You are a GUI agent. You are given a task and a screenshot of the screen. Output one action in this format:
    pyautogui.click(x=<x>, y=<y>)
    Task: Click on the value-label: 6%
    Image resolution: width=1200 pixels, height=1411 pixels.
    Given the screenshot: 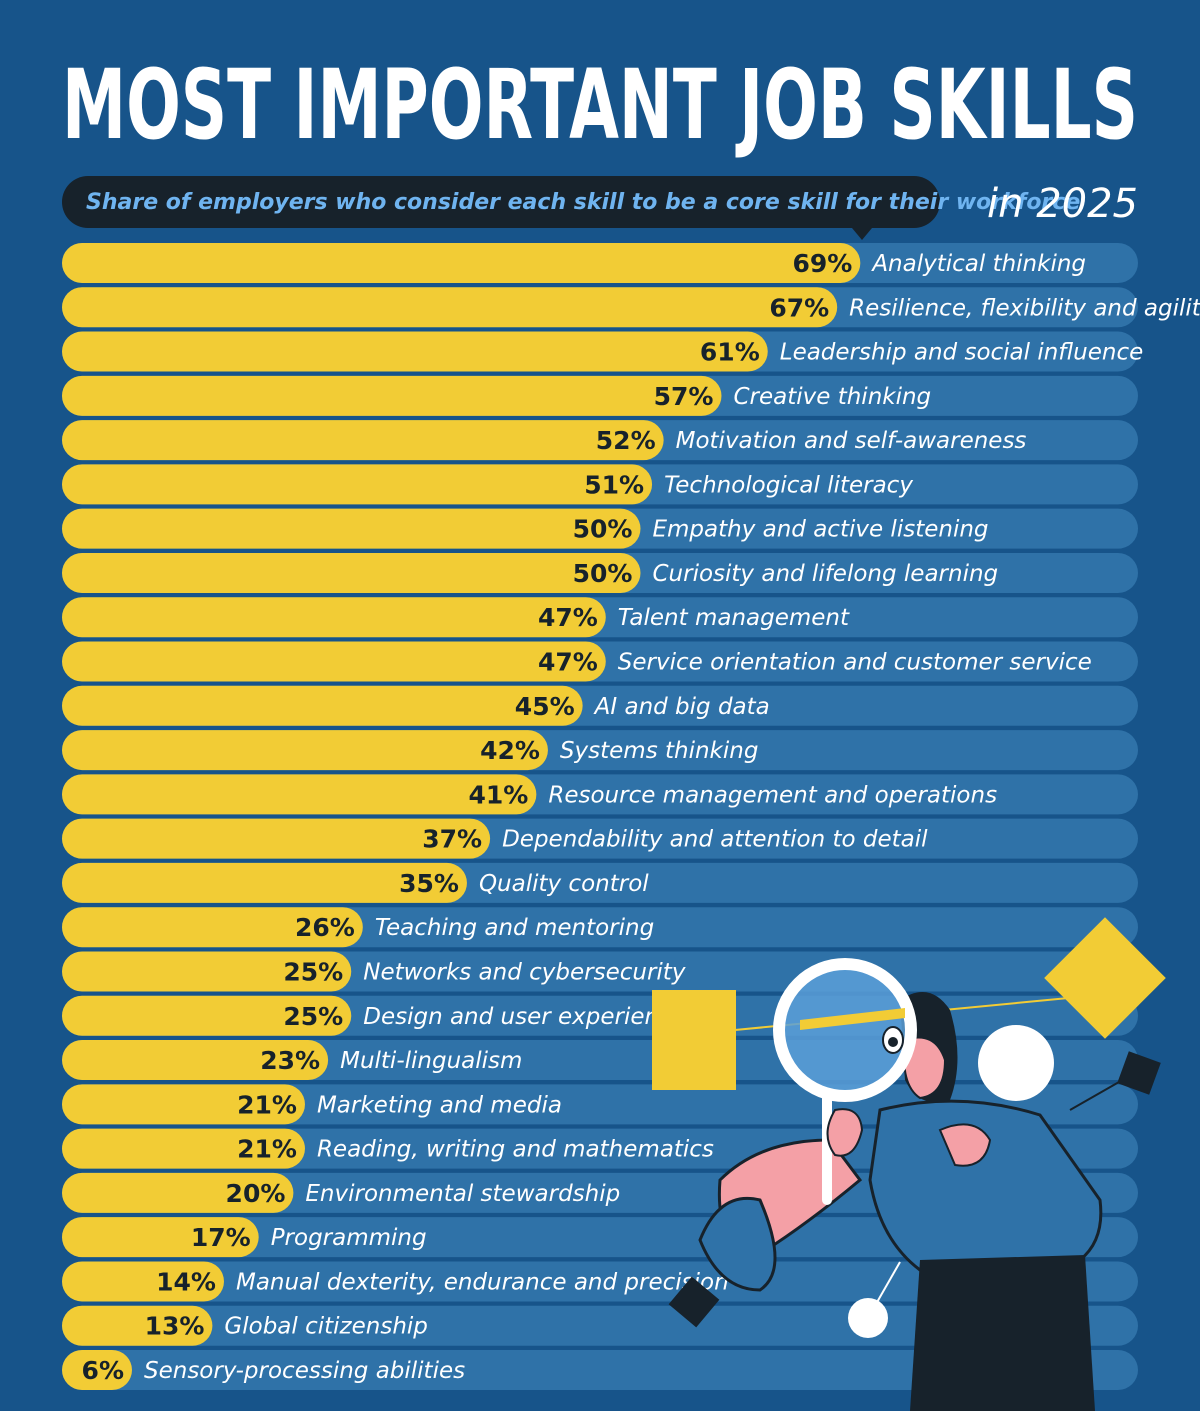 What is the action you would take?
    pyautogui.click(x=103, y=1370)
    